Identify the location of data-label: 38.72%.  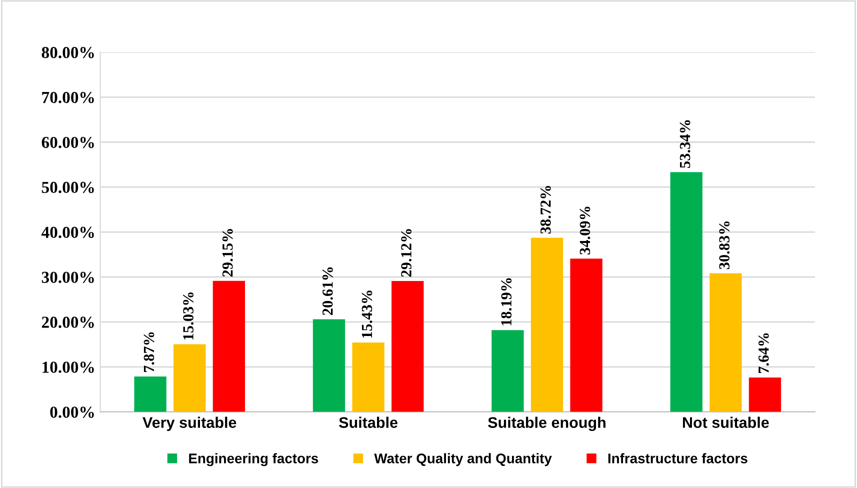
(545, 210).